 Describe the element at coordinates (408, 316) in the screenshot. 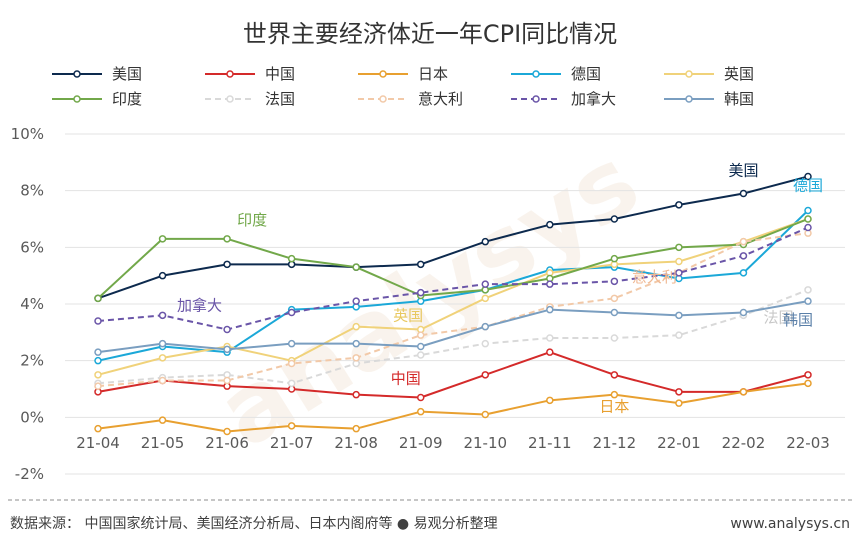

I see `series-annotation: 英国` at that location.